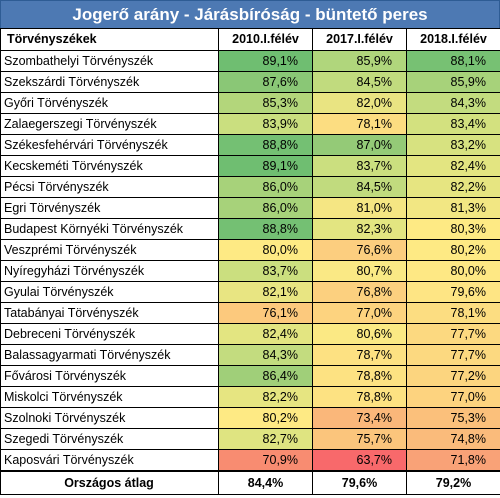 This screenshot has width=500, height=498. Describe the element at coordinates (453, 166) in the screenshot. I see `value-2018: 82,4%` at that location.